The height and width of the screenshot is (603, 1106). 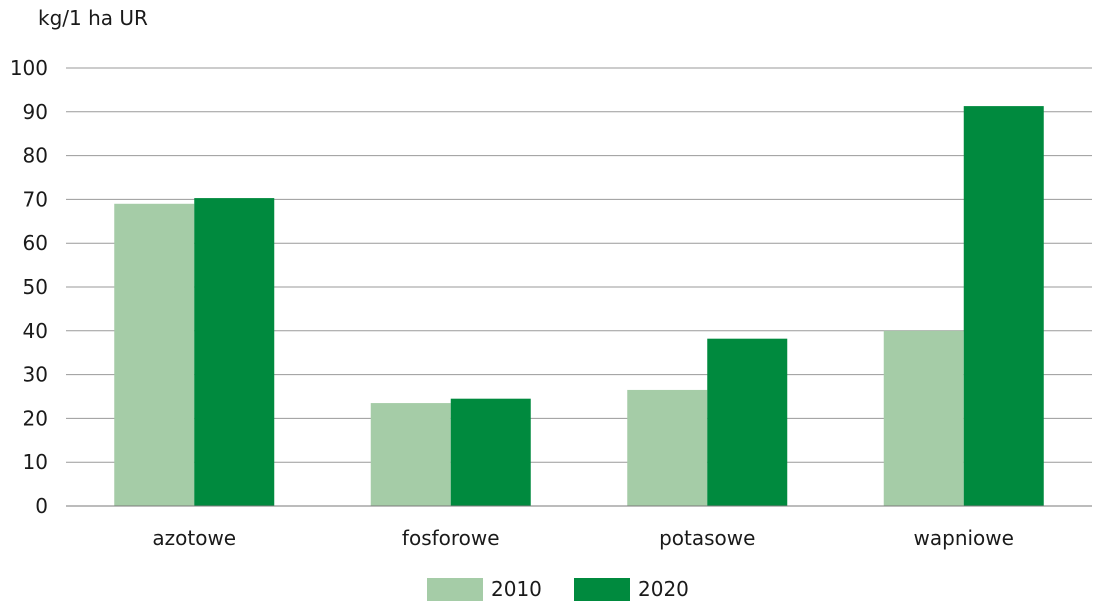 What do you see at coordinates (194, 538) in the screenshot?
I see `x-category-label: azotowe` at bounding box center [194, 538].